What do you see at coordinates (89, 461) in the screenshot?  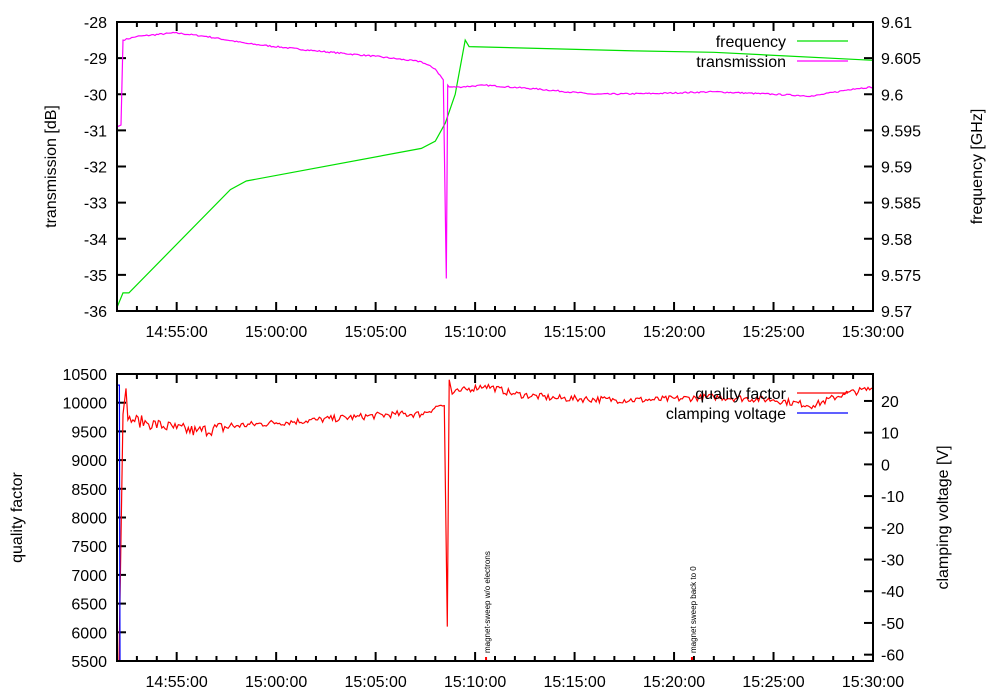 I see `y-tick-label: 9000` at bounding box center [89, 461].